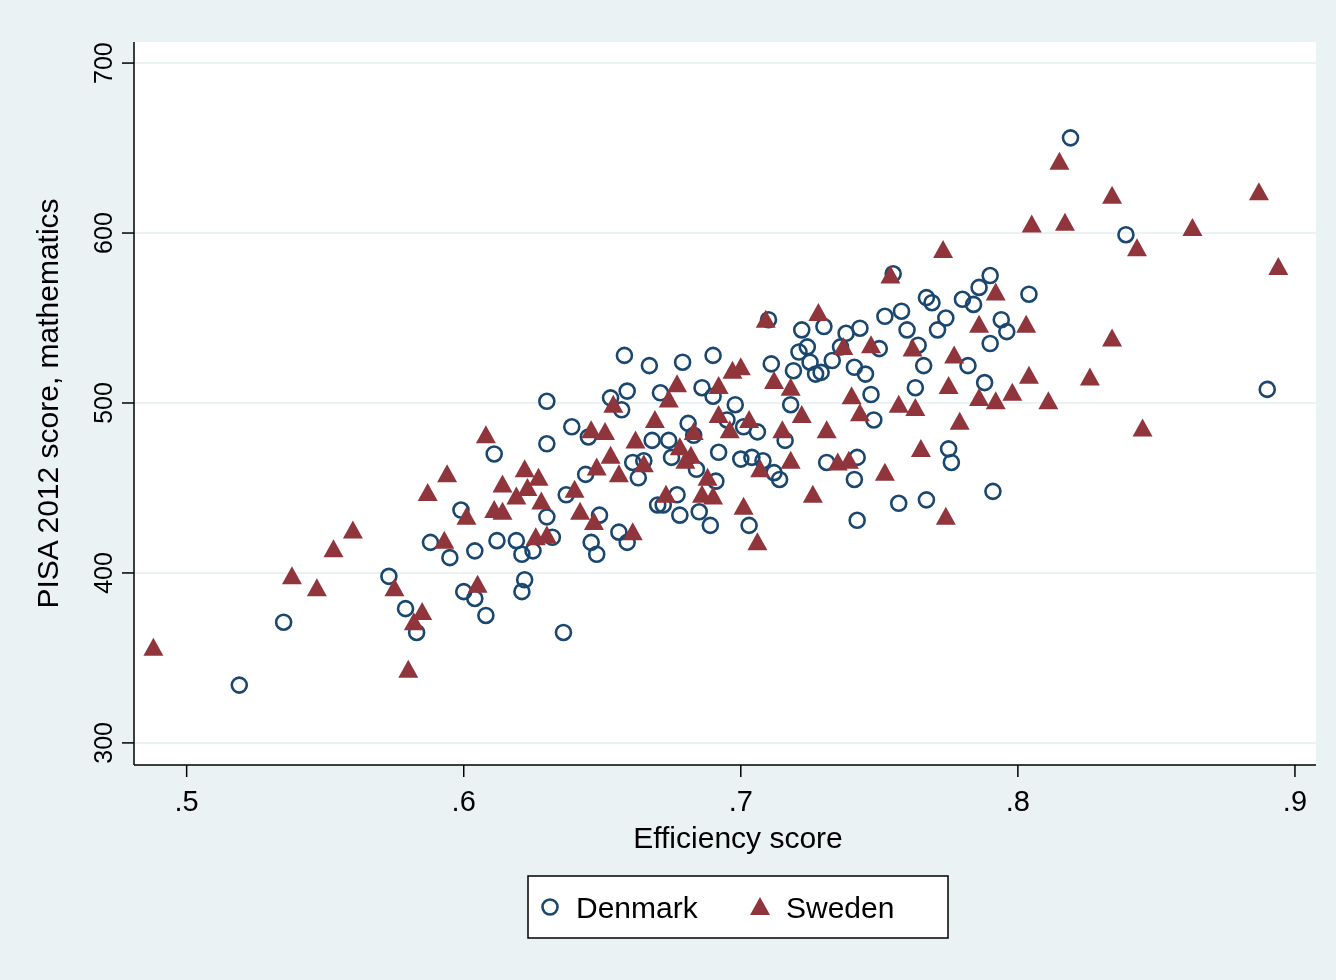 The image size is (1336, 980). Describe the element at coordinates (103, 743) in the screenshot. I see `y-tick-label: 300` at that location.